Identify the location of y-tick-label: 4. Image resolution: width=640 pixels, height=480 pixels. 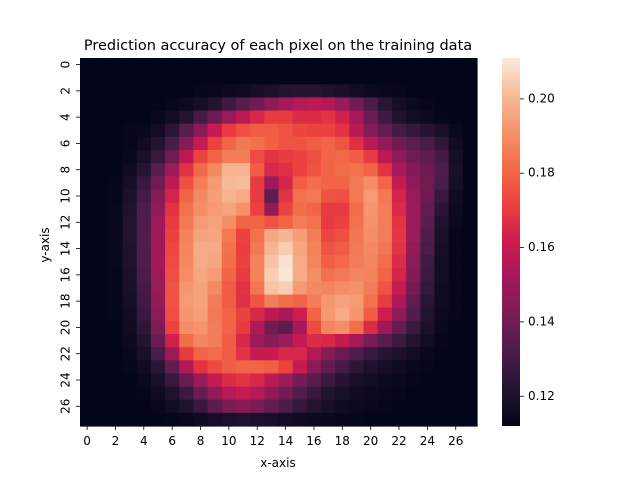
(66, 117).